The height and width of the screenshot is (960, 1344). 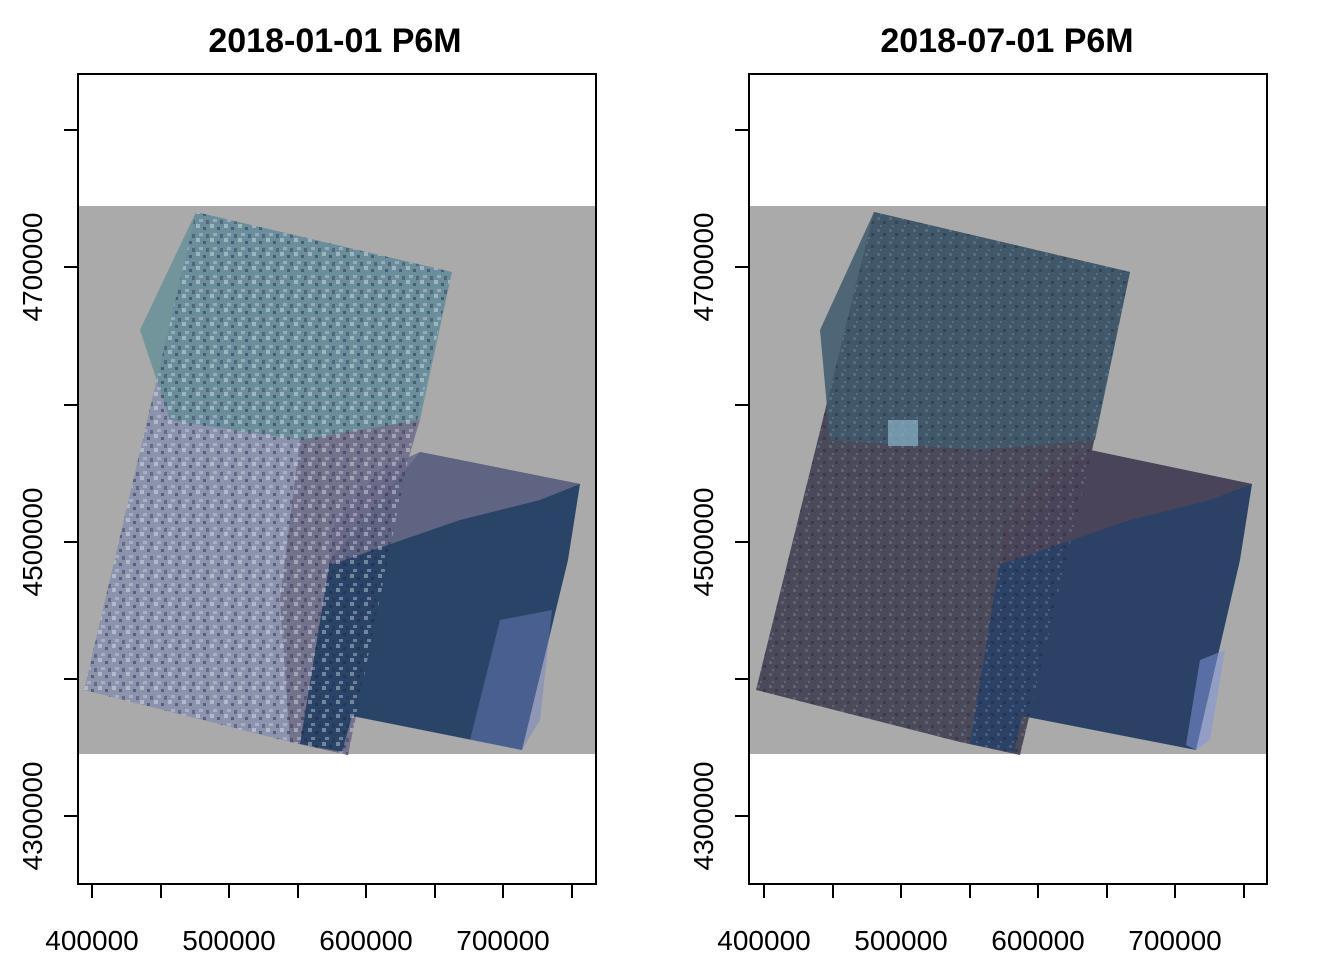 I want to click on panel-1-y-tick-label: 4500000, so click(x=32, y=541).